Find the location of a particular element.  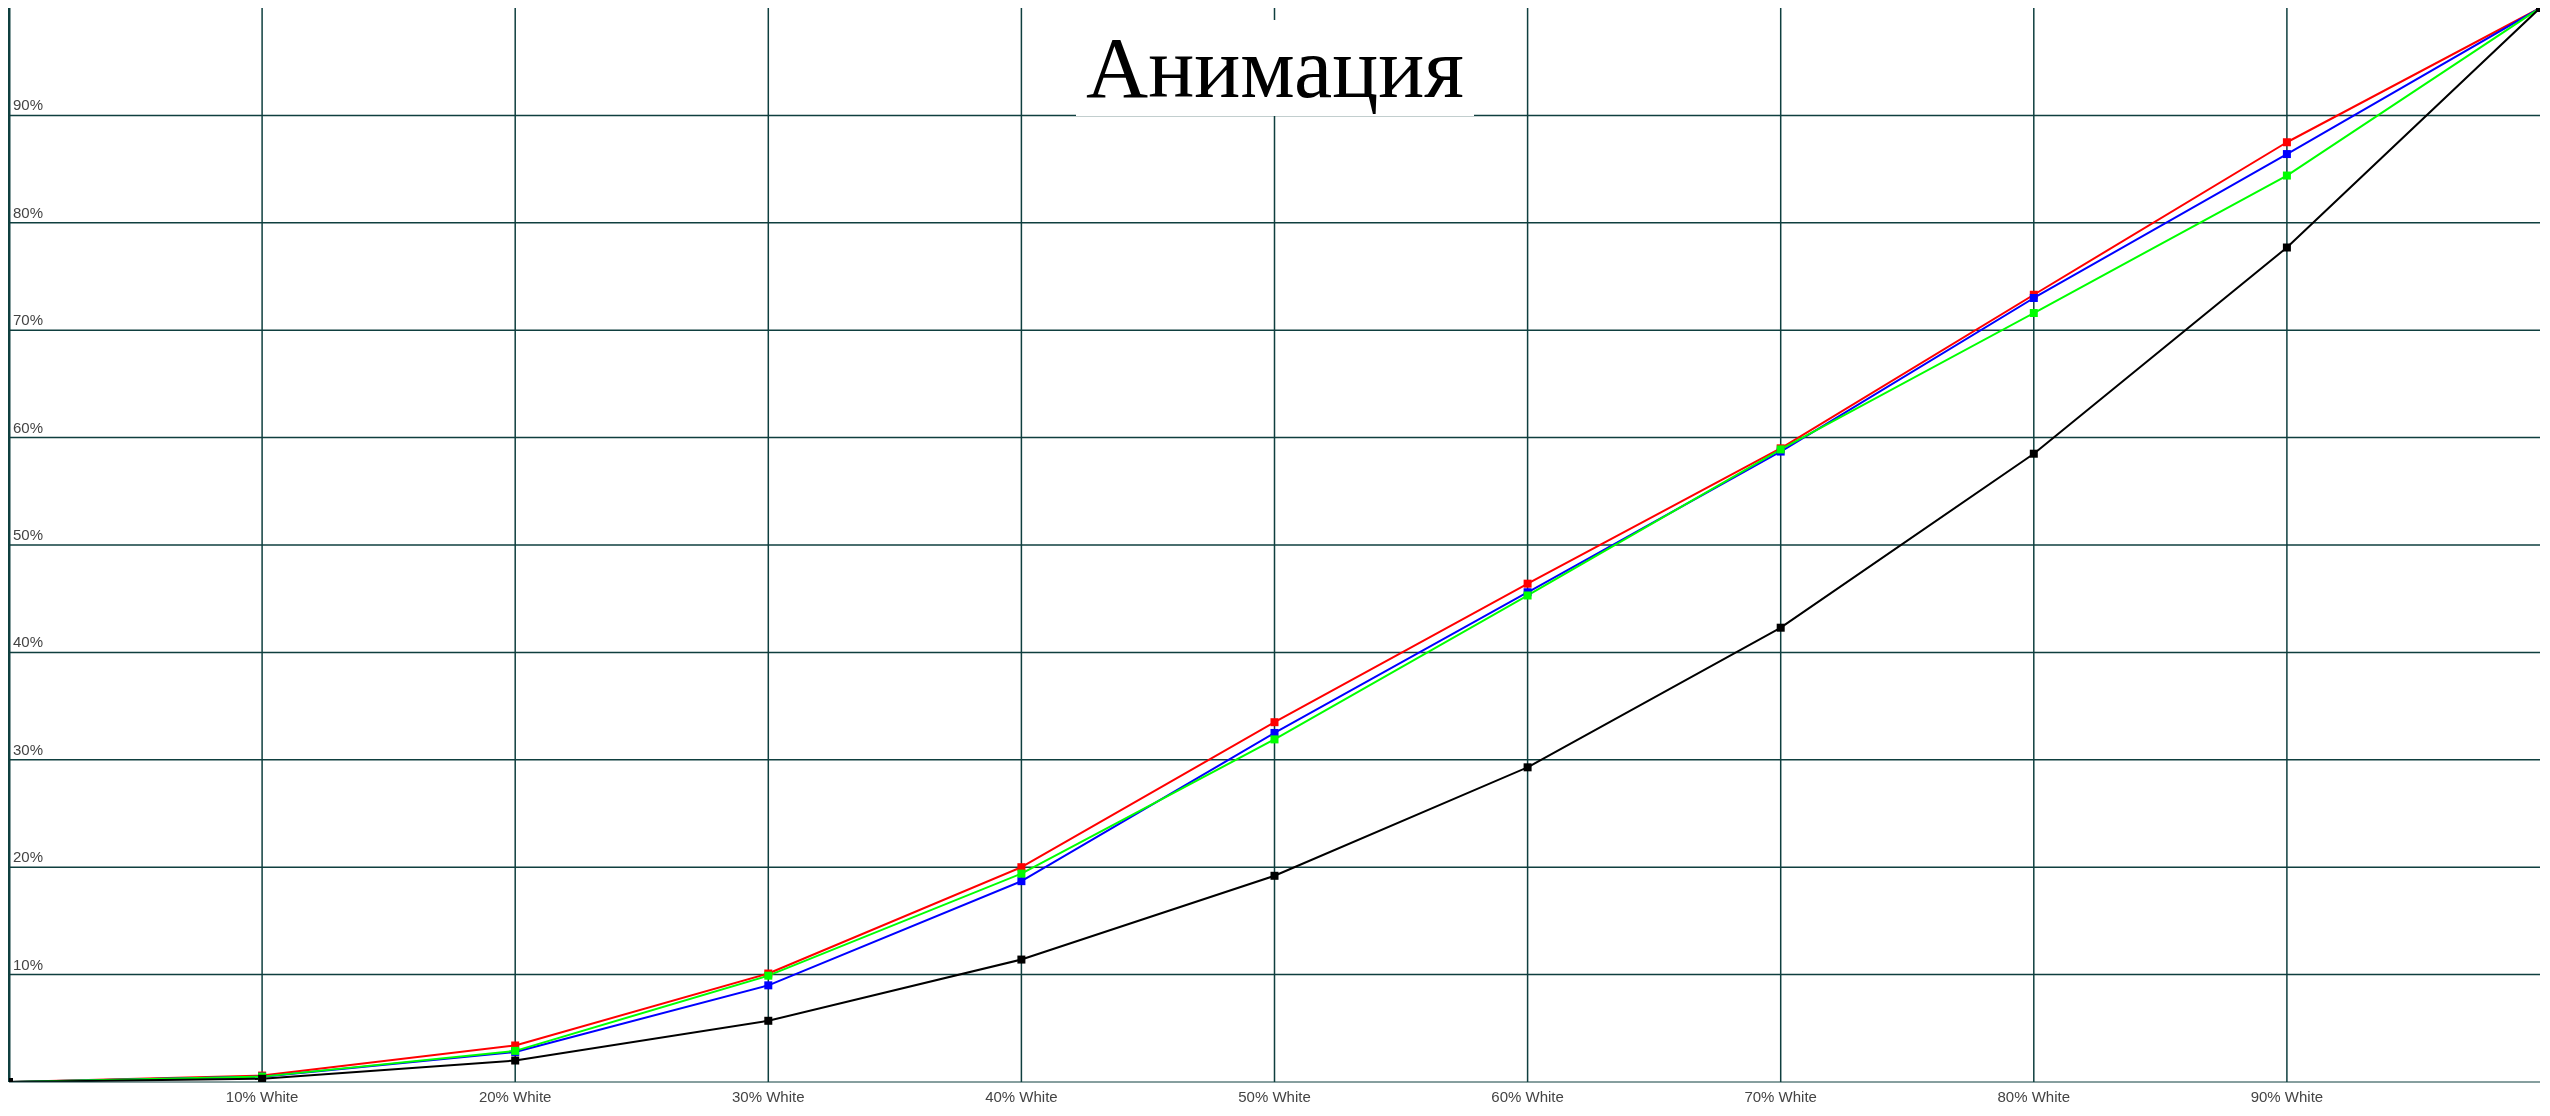

y-tick-label: 70% is located at coordinates (28, 320).